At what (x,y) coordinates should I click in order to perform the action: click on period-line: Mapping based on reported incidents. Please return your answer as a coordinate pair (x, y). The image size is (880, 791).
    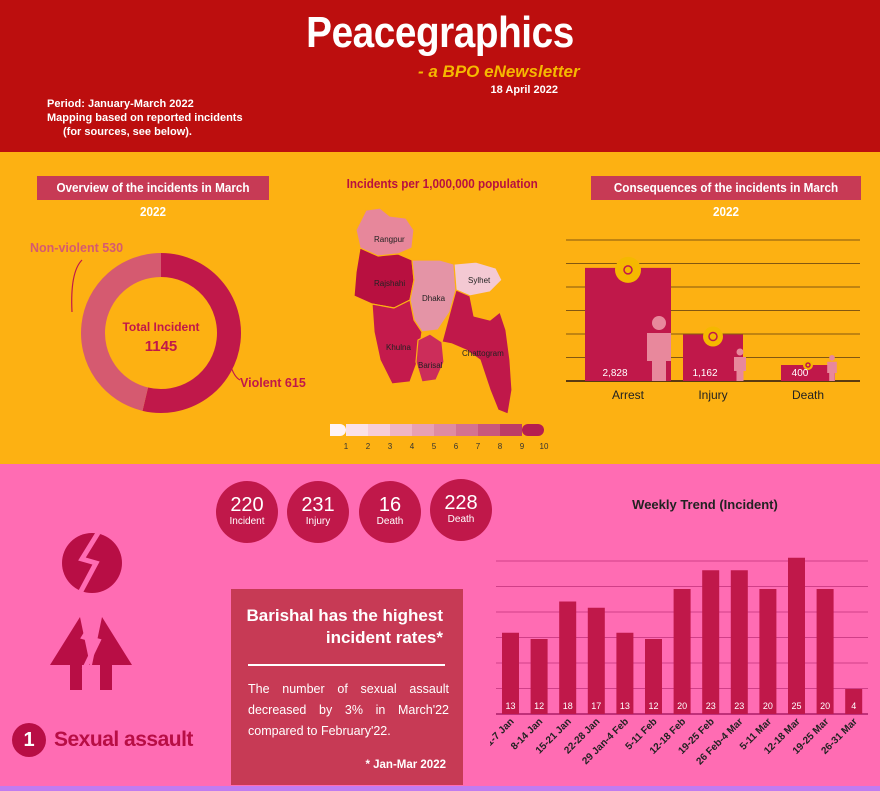
    Looking at the image, I should click on (145, 118).